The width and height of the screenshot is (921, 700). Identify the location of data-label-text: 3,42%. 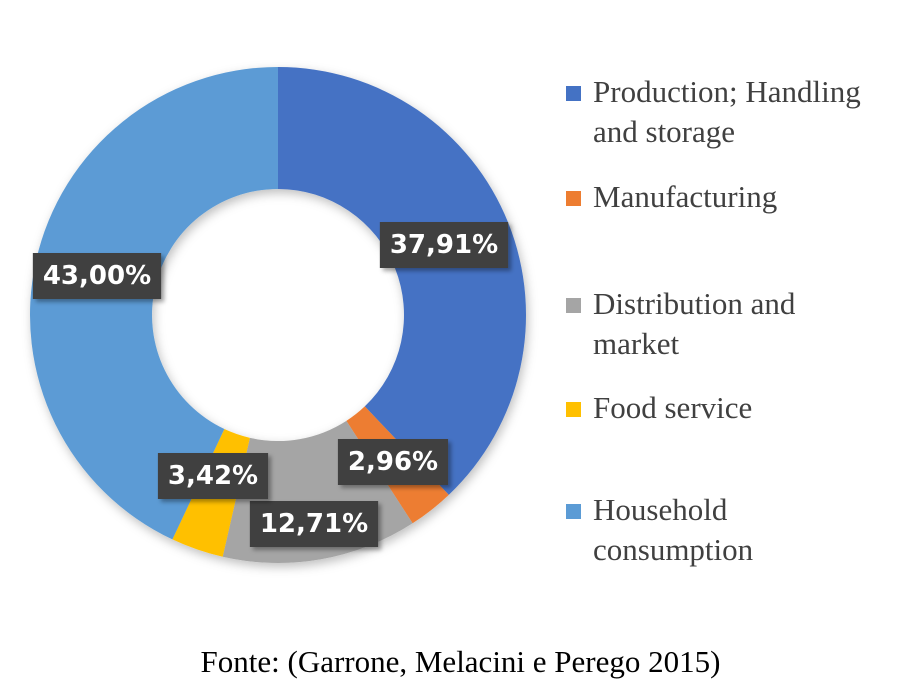
(213, 476).